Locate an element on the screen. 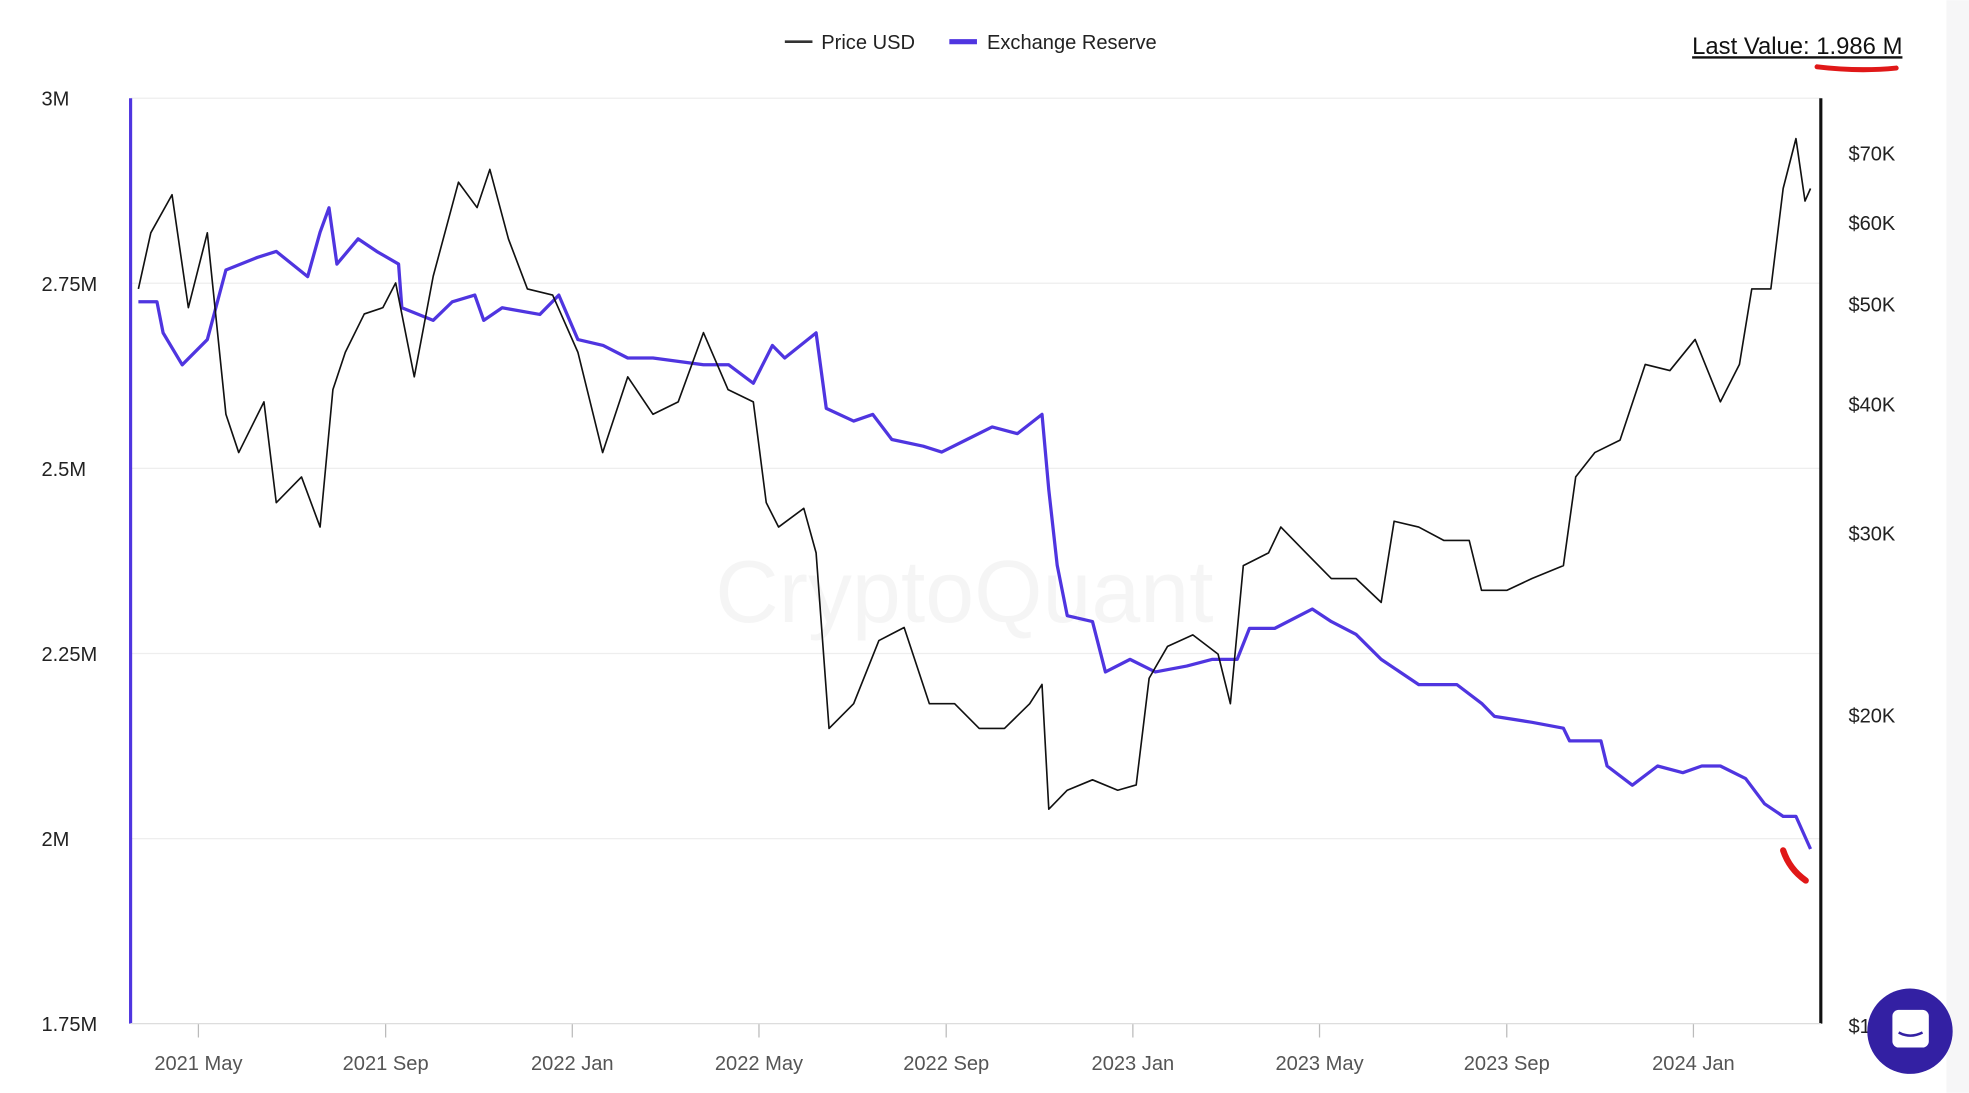  legend-item-price: Price USD is located at coordinates (849, 43).